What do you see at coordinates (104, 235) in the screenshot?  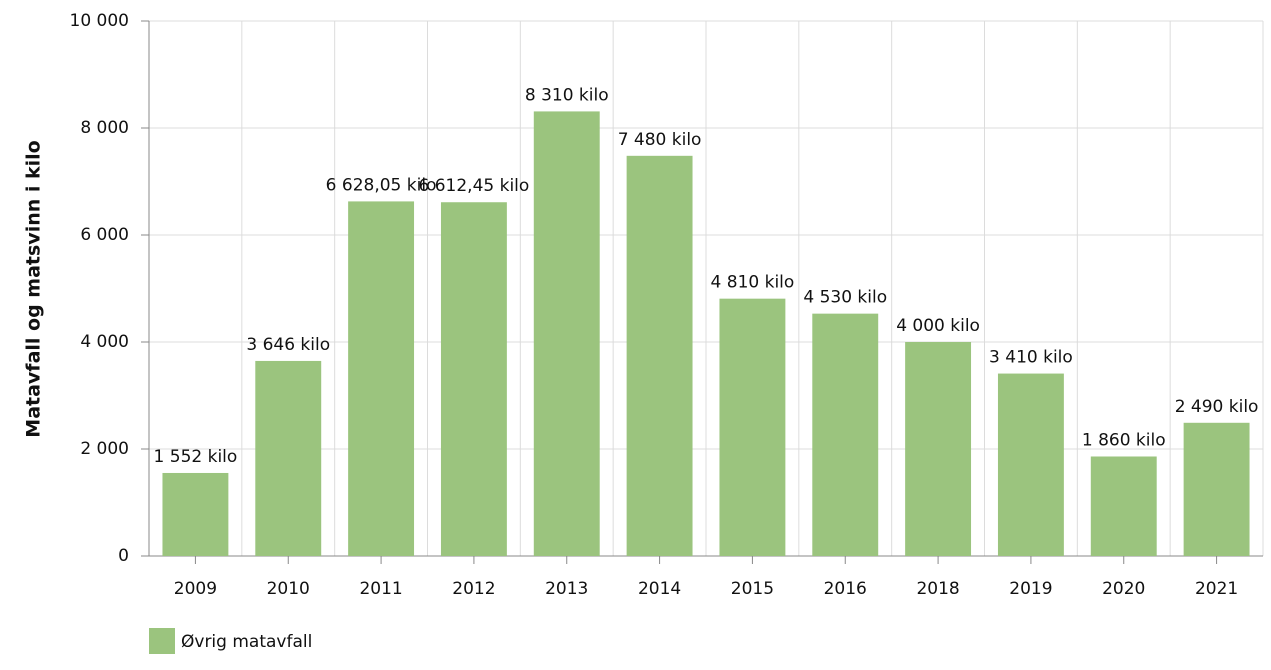 I see `y-tick-label: 6 000` at bounding box center [104, 235].